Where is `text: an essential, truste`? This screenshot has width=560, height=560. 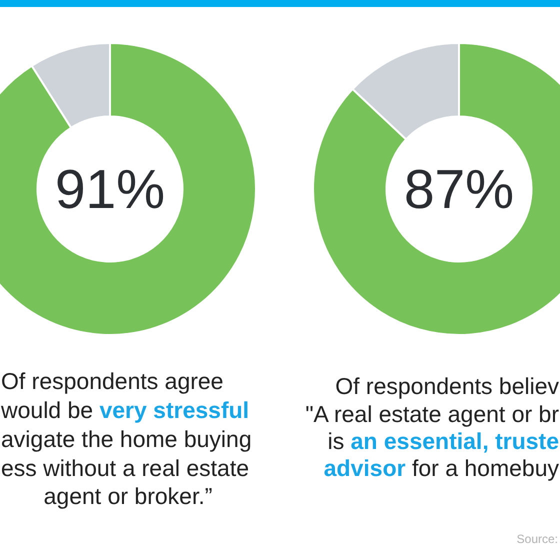
text: an essential, truste is located at coordinates (454, 441).